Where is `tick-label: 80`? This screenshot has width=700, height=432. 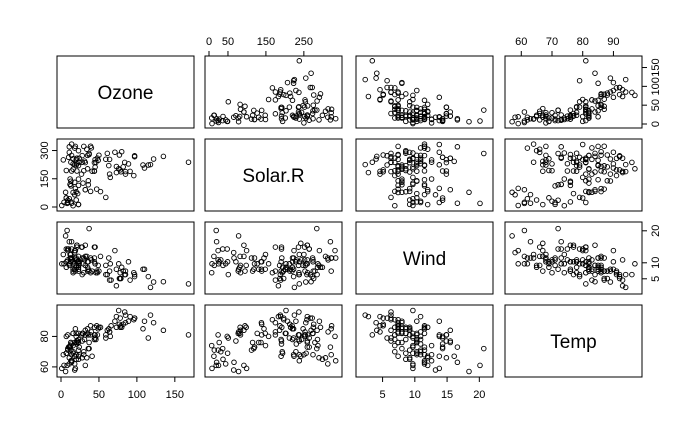
tick-label: 80 is located at coordinates (583, 42).